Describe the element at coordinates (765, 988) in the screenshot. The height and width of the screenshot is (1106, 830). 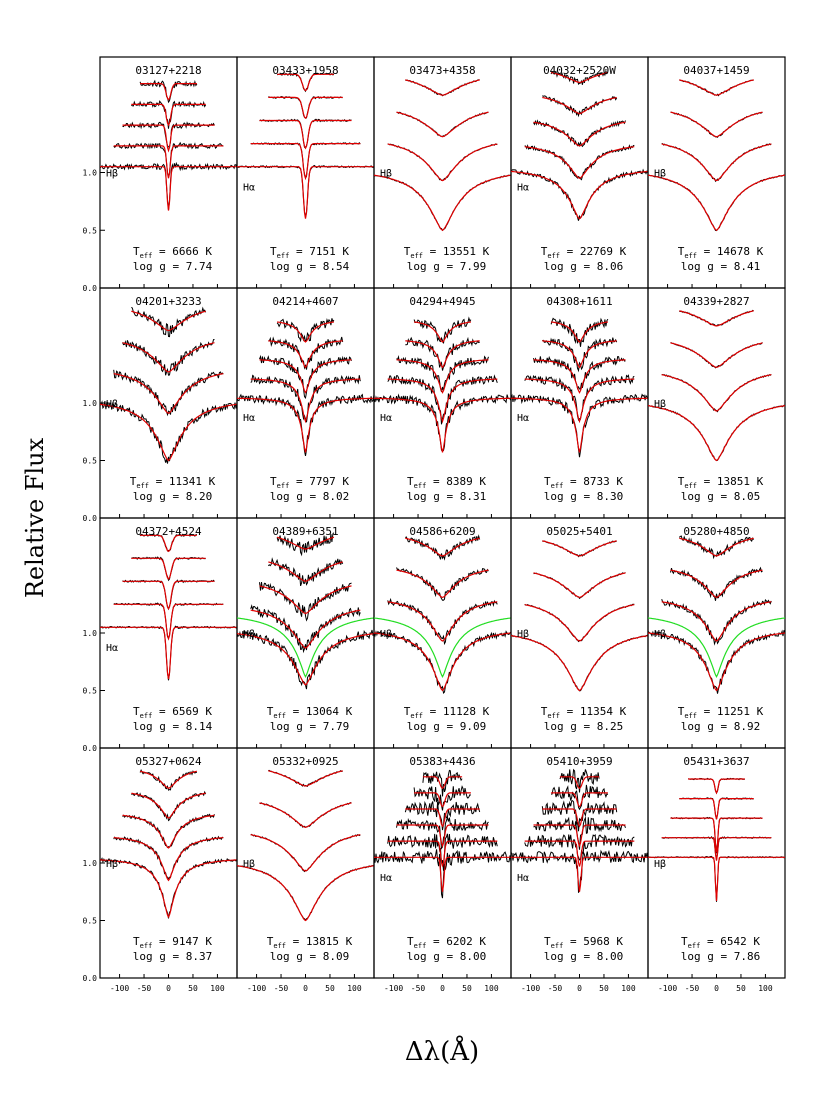
I see `x-tick-label: 100` at that location.